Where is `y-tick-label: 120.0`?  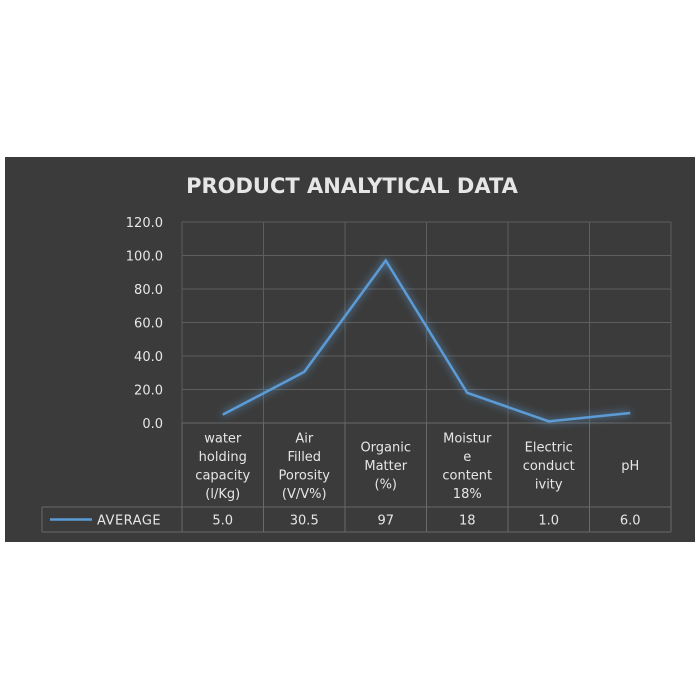
y-tick-label: 120.0 is located at coordinates (144, 223).